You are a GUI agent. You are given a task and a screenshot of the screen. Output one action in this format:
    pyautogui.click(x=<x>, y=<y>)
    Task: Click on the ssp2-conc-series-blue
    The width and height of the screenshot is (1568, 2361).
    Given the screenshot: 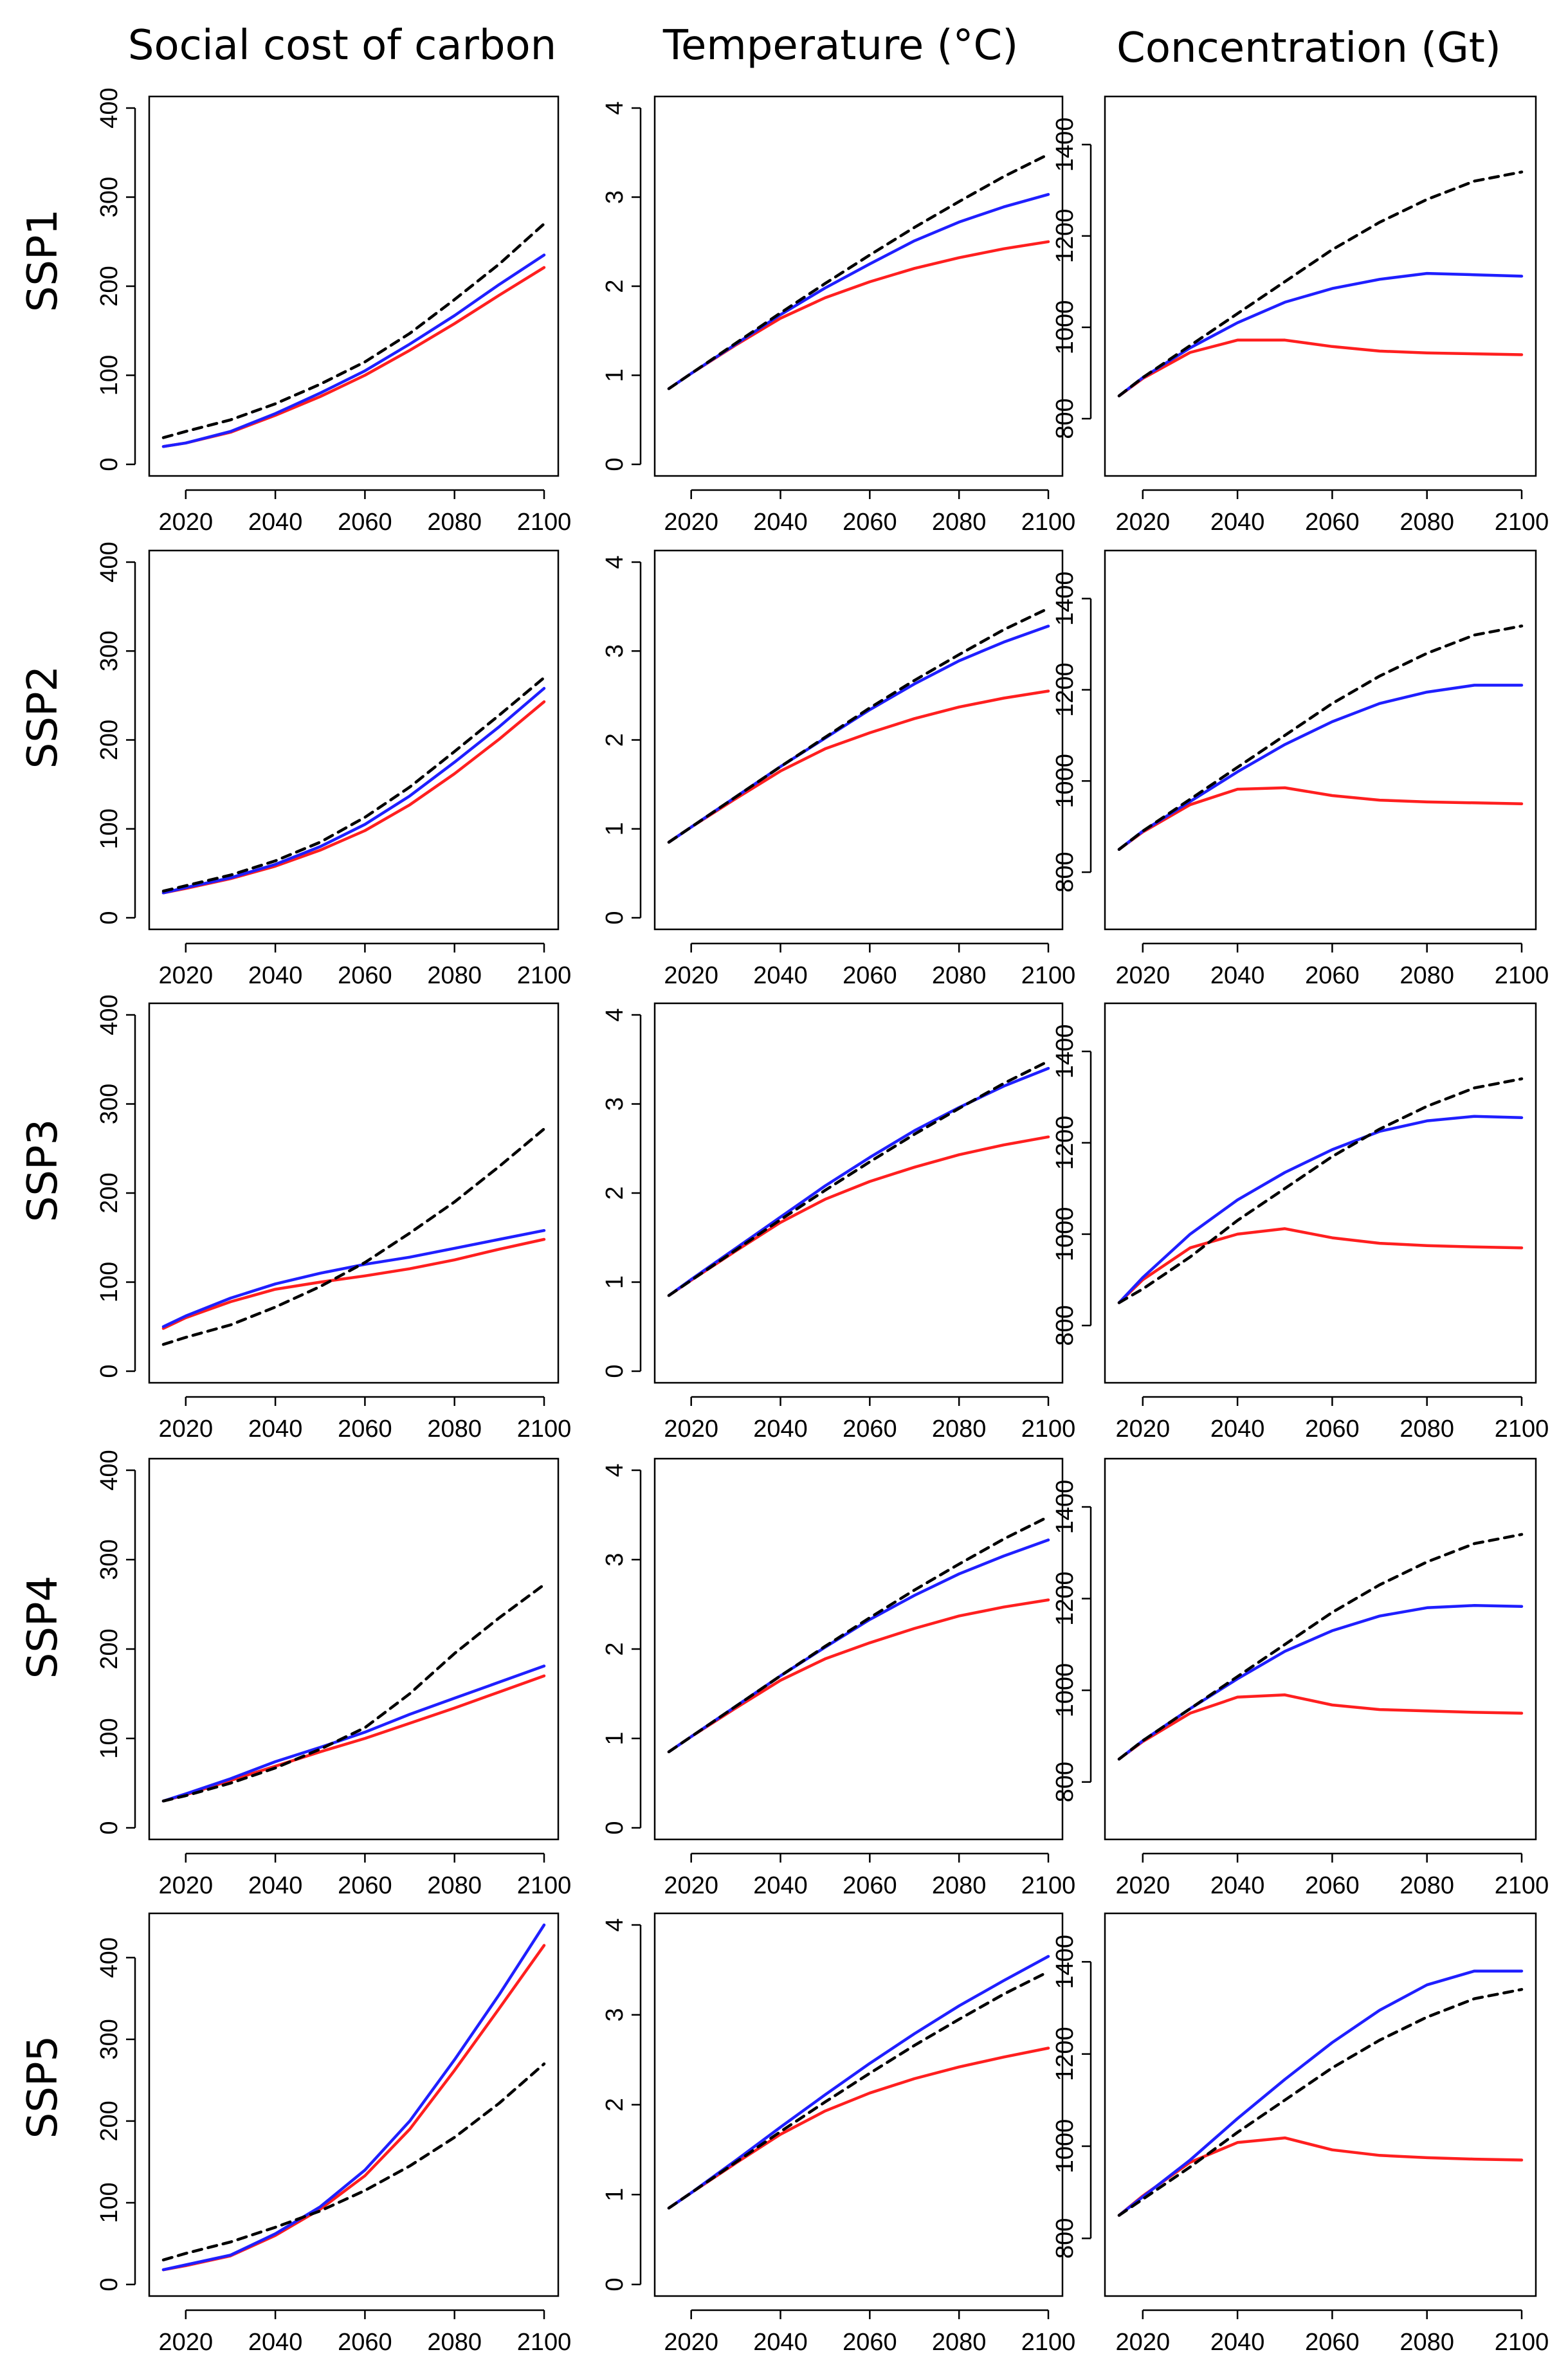 What is the action you would take?
    pyautogui.click(x=1320, y=767)
    